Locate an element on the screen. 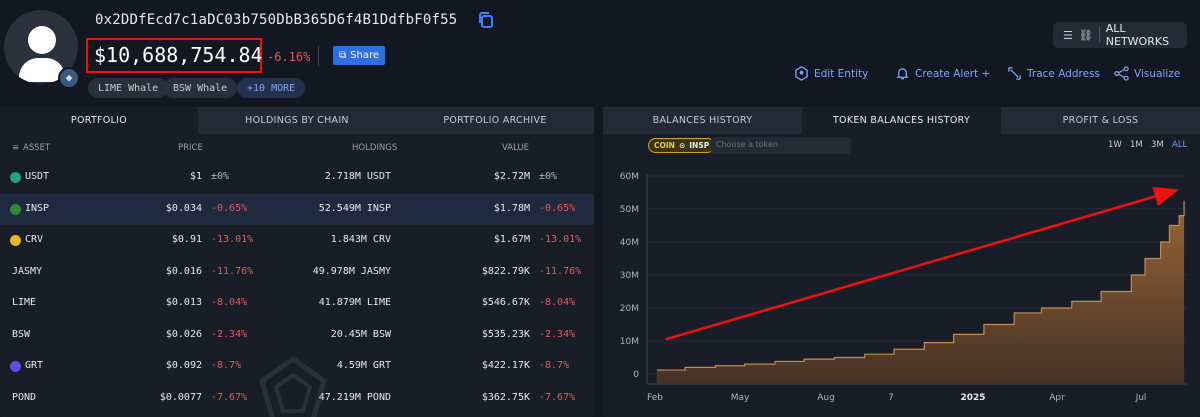 This screenshot has height=417, width=1200. y-tick-label: 20M is located at coordinates (629, 309).